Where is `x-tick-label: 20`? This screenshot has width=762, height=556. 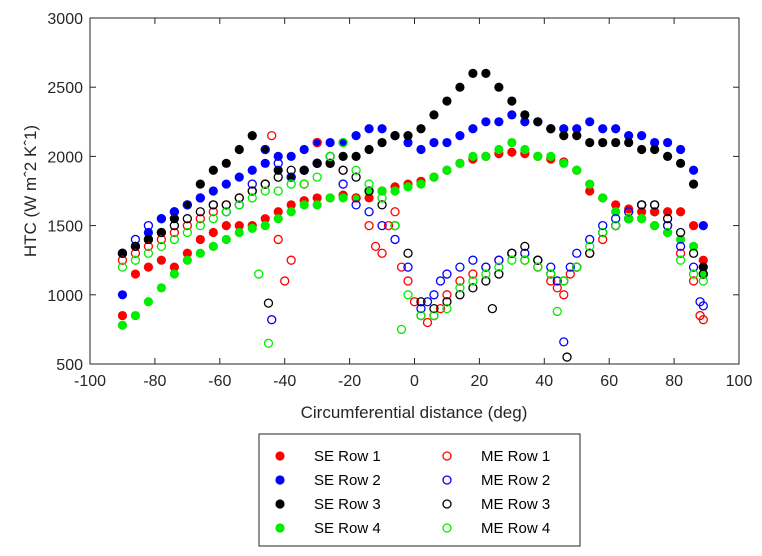
x-tick-label: 20 is located at coordinates (480, 381).